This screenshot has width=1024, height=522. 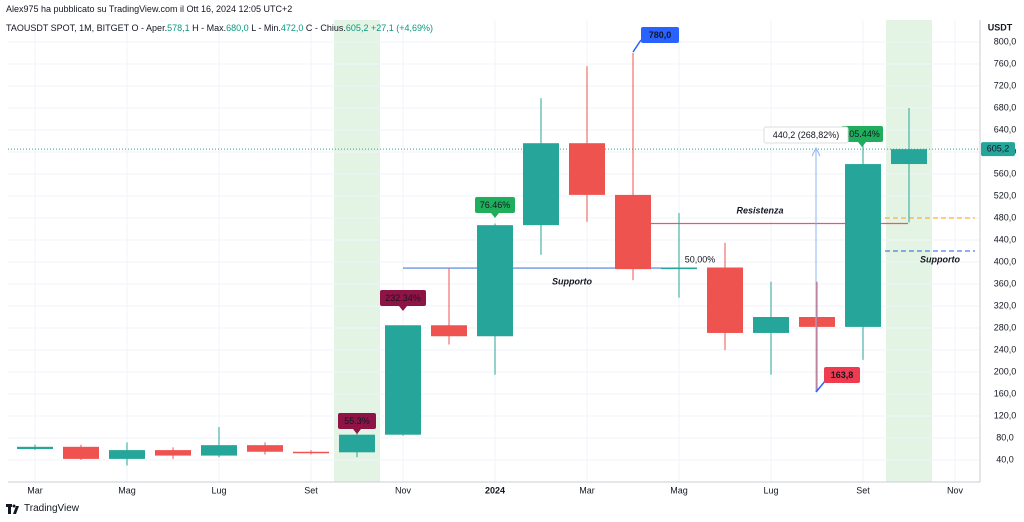 I want to click on price-tag-label: 605,2, so click(x=998, y=149).